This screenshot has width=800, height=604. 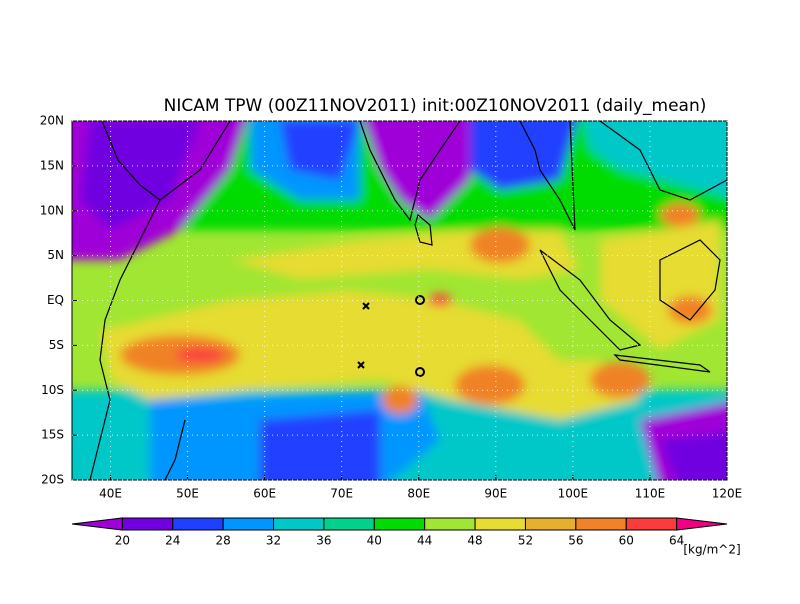 What do you see at coordinates (711, 550) in the screenshot?
I see `colorbar-unit: [kg/m^2]` at bounding box center [711, 550].